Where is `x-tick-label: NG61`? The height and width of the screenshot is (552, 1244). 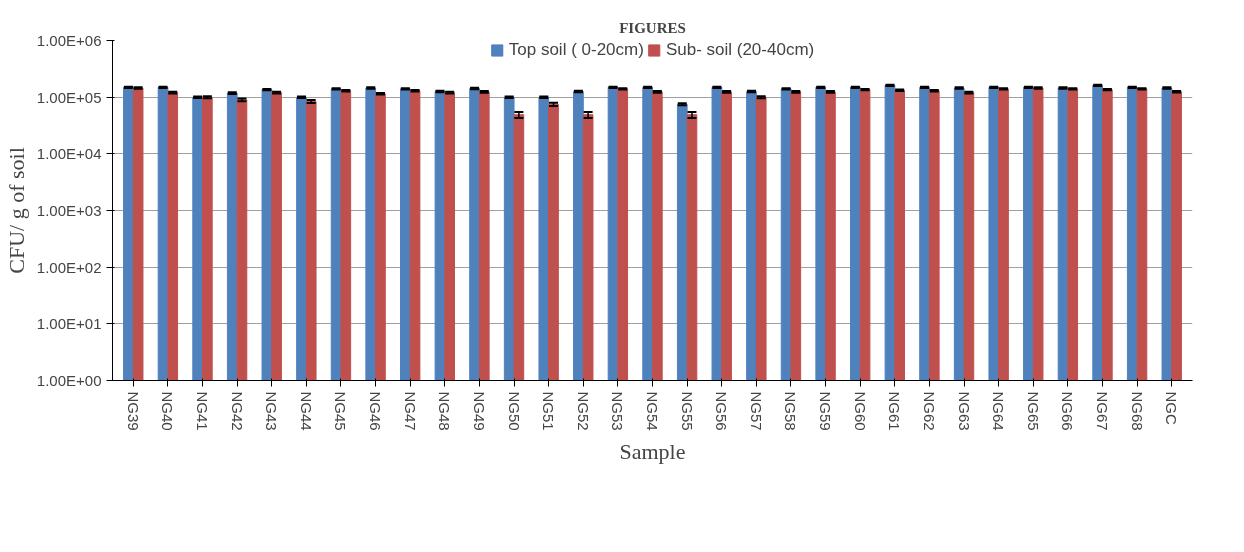 x-tick-label: NG61 is located at coordinates (895, 411).